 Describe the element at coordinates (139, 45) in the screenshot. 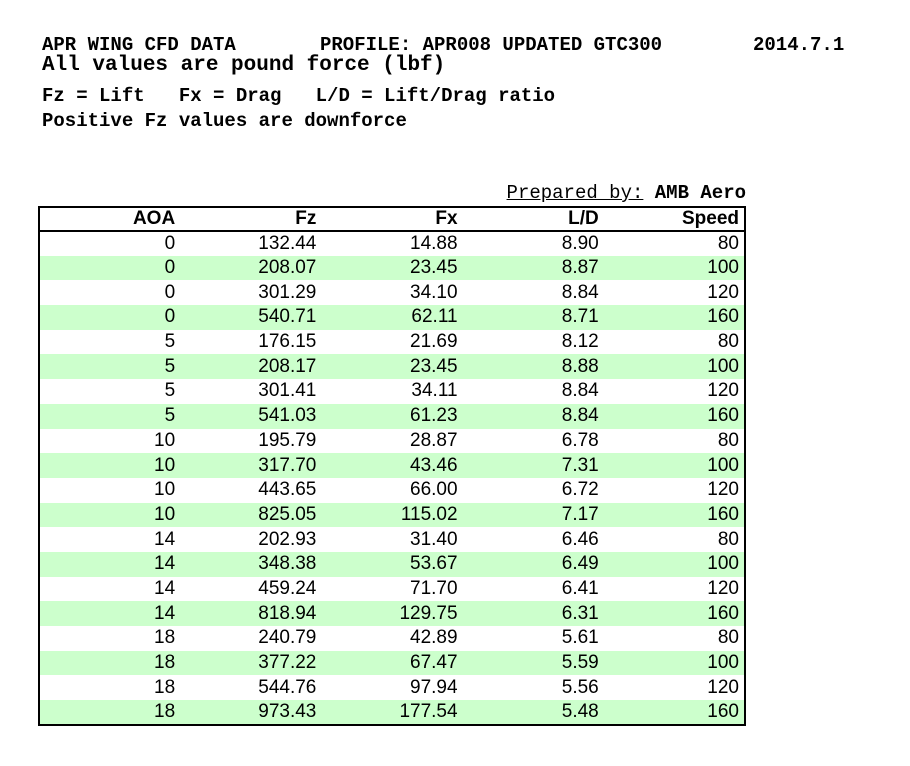

I see `document-title: APR WING CFD DATA` at that location.